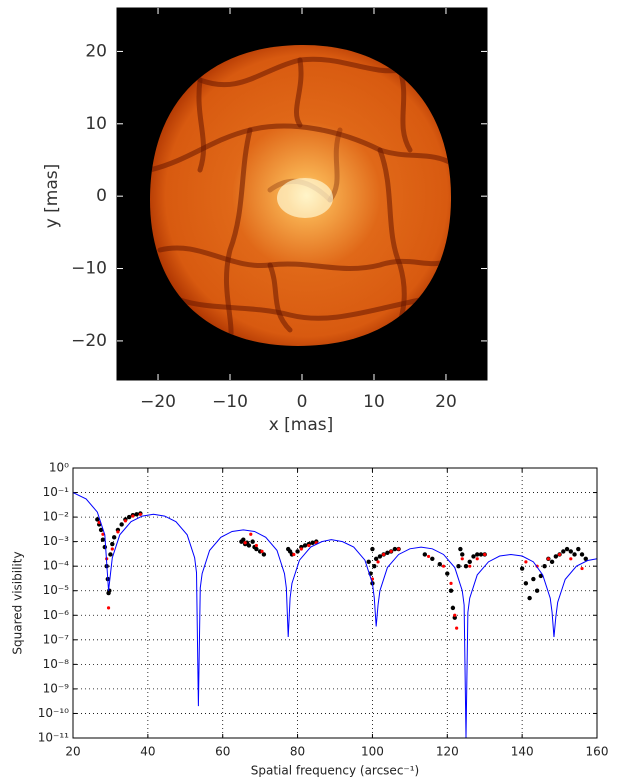  Describe the element at coordinates (89, 269) in the screenshot. I see `y-tick-label: −10` at that location.